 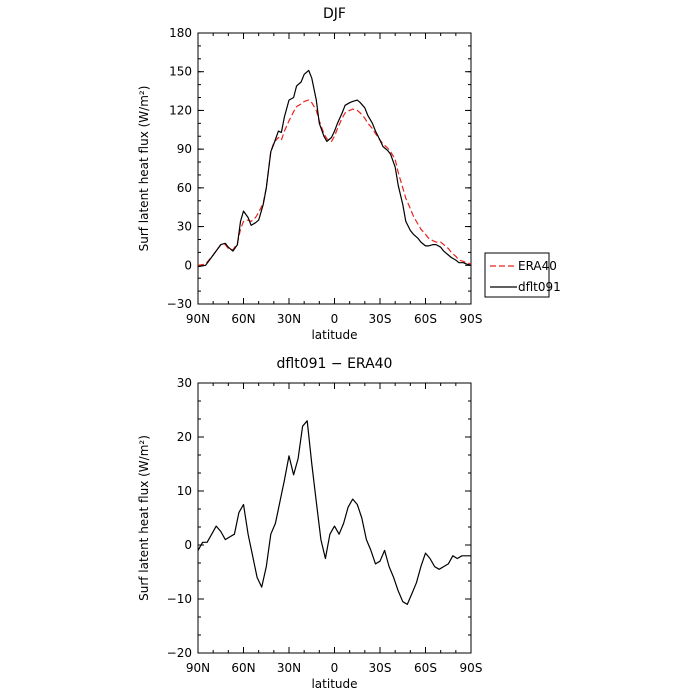 What do you see at coordinates (537, 266) in the screenshot?
I see `legend-label: ERA40` at bounding box center [537, 266].